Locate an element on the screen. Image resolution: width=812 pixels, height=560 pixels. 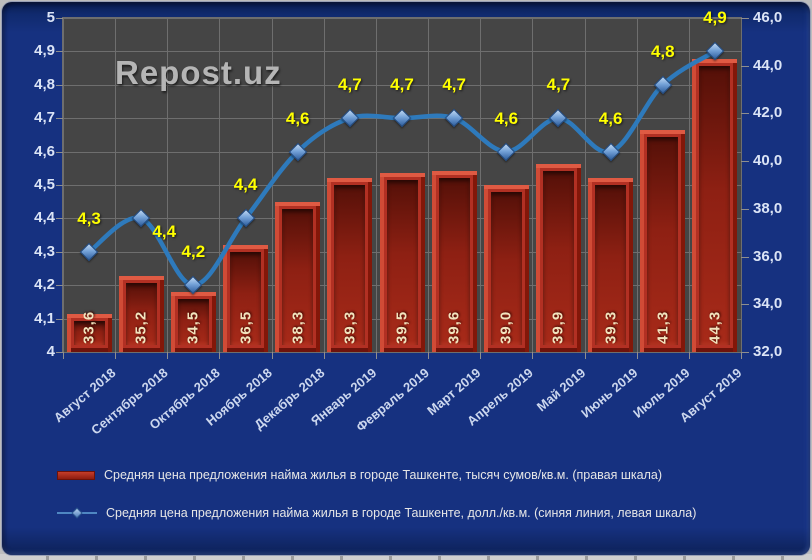
bar-series-swatch is located at coordinates (76, 475).